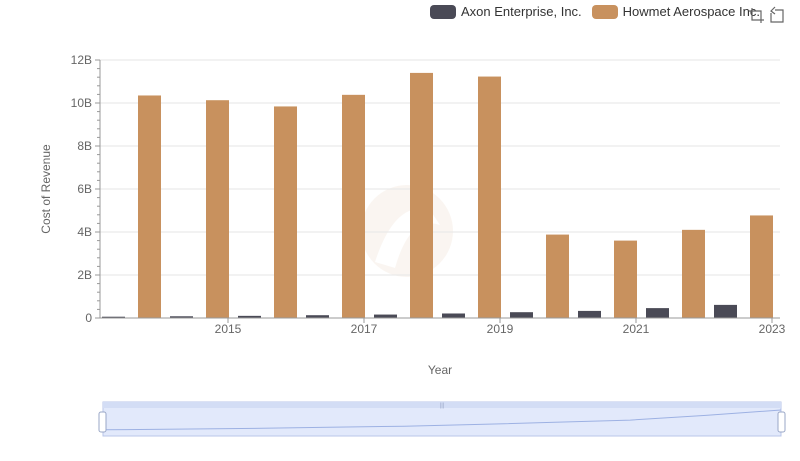 Image resolution: width=800 pixels, height=461 pixels. I want to click on y-tick-label: 12B, so click(81, 60).